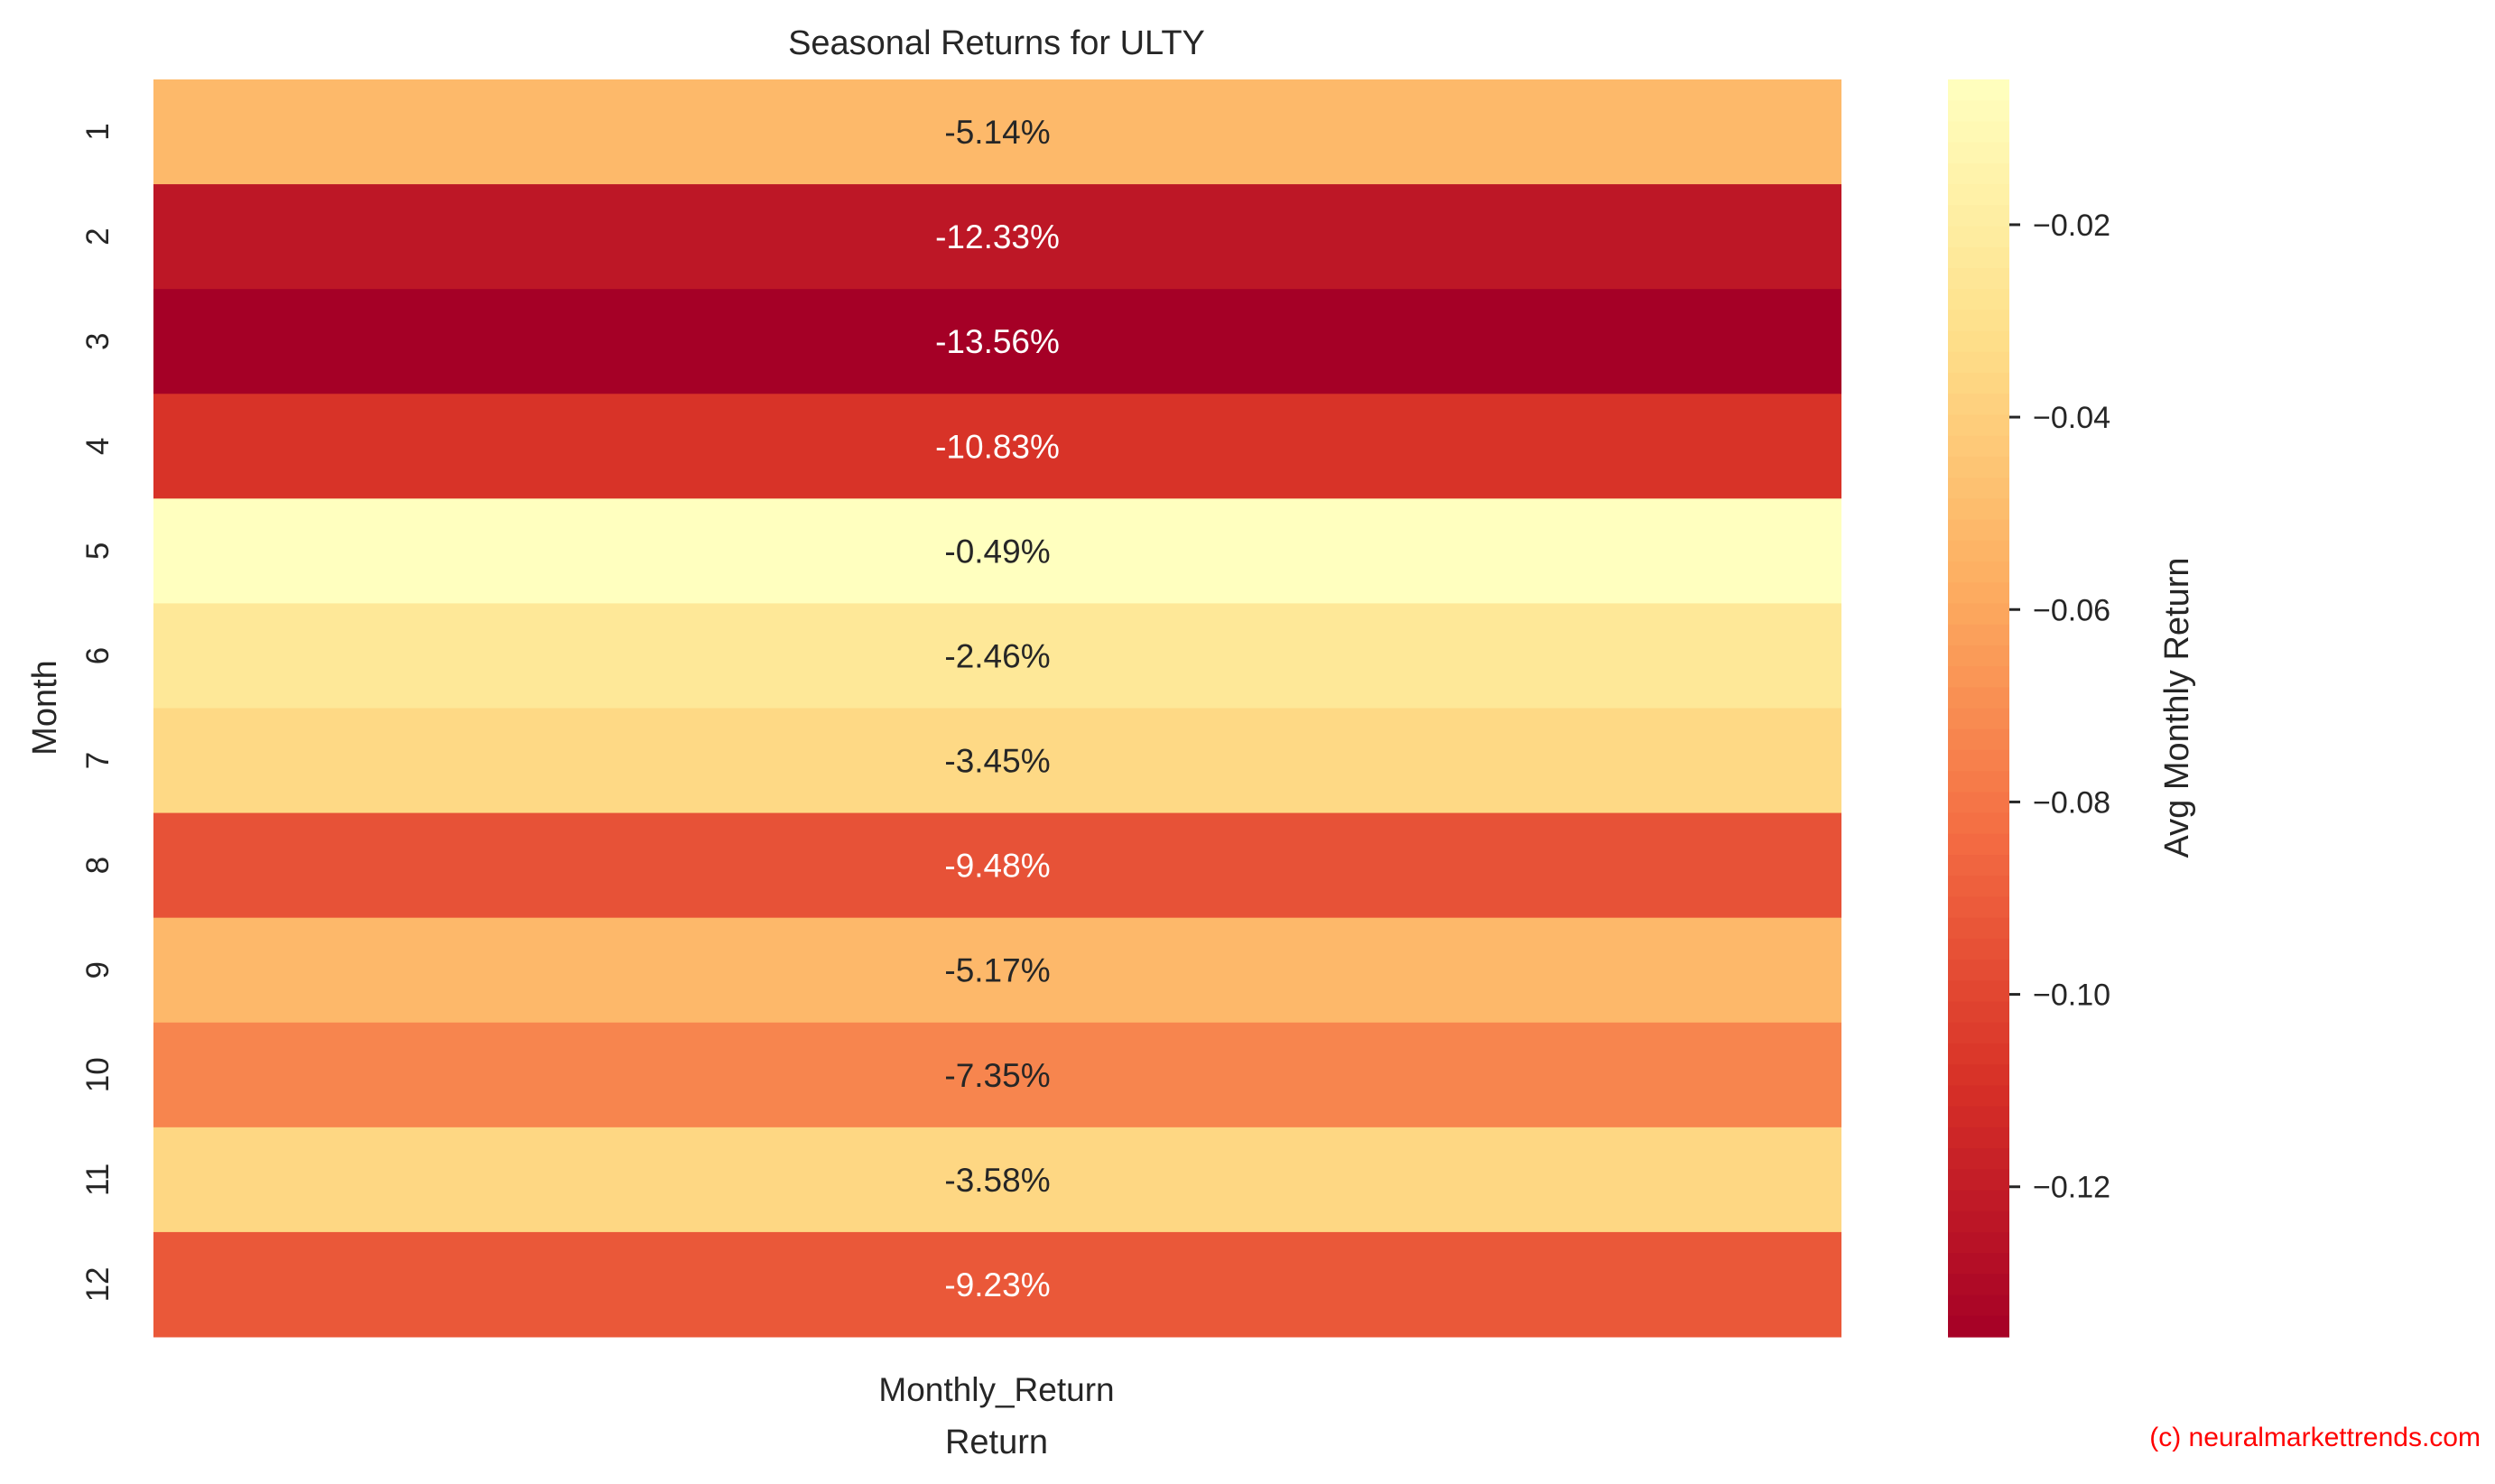 The width and height of the screenshot is (2495, 1484). What do you see at coordinates (996, 1390) in the screenshot?
I see `x-tick-label: Monthly_Return` at bounding box center [996, 1390].